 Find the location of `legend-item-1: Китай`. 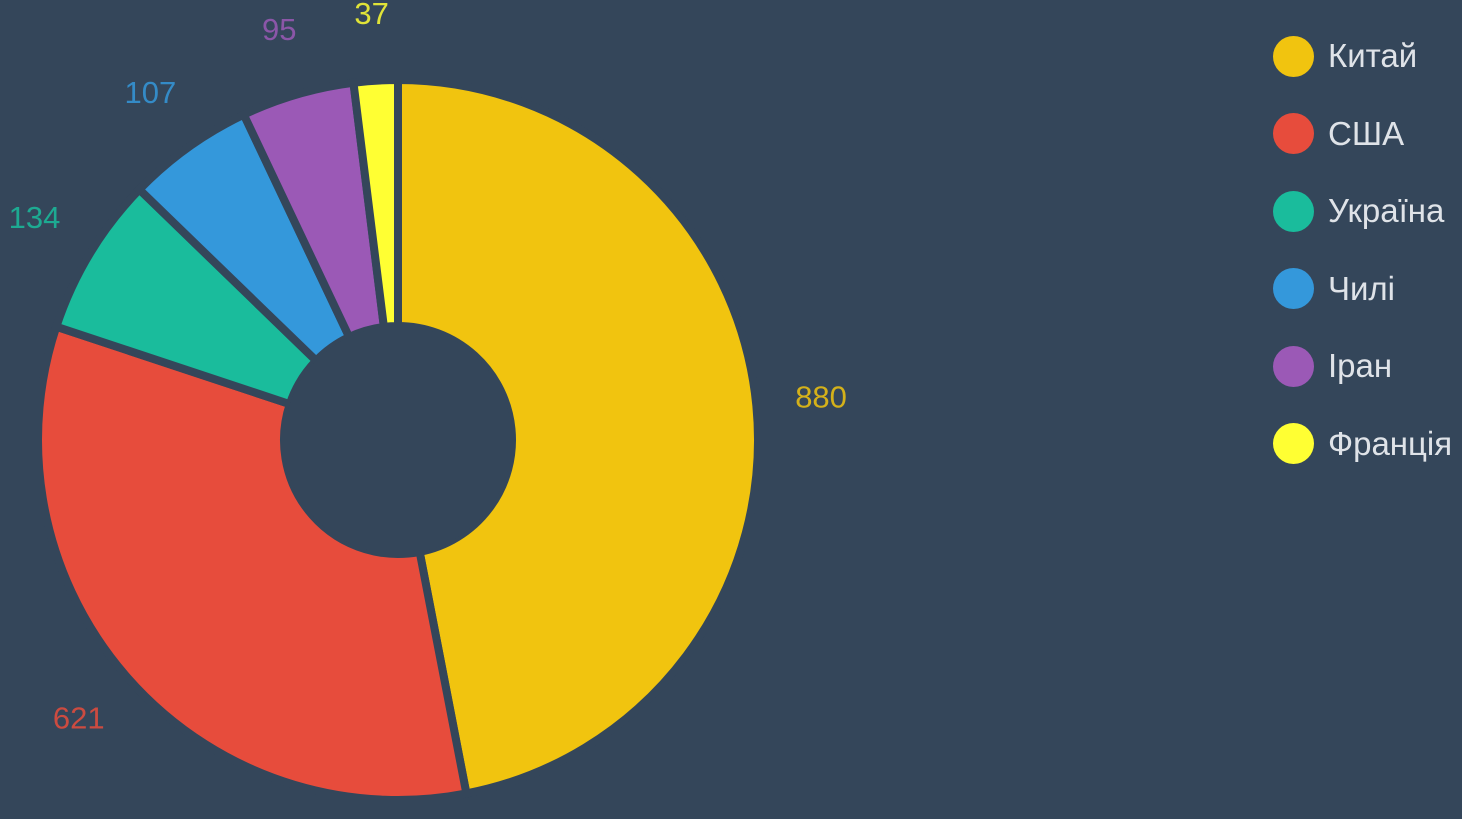

legend-item-1: Китай is located at coordinates (1362, 56).